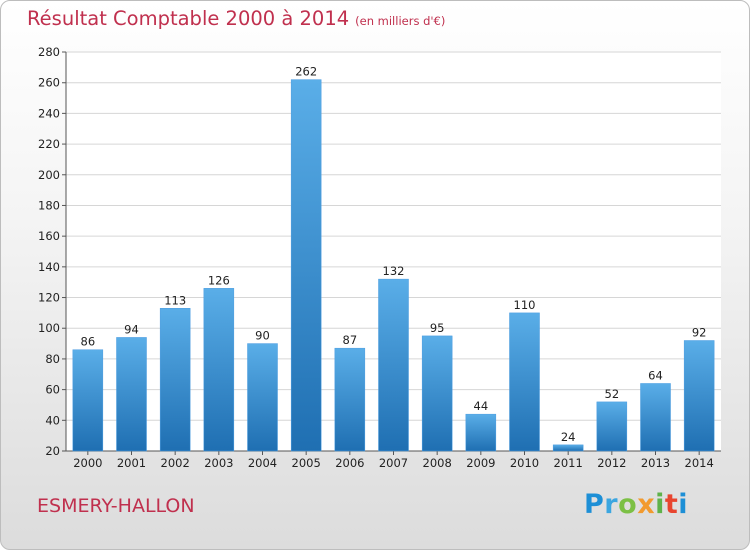  What do you see at coordinates (49, 328) in the screenshot?
I see `y-tick-label: 100` at bounding box center [49, 328].